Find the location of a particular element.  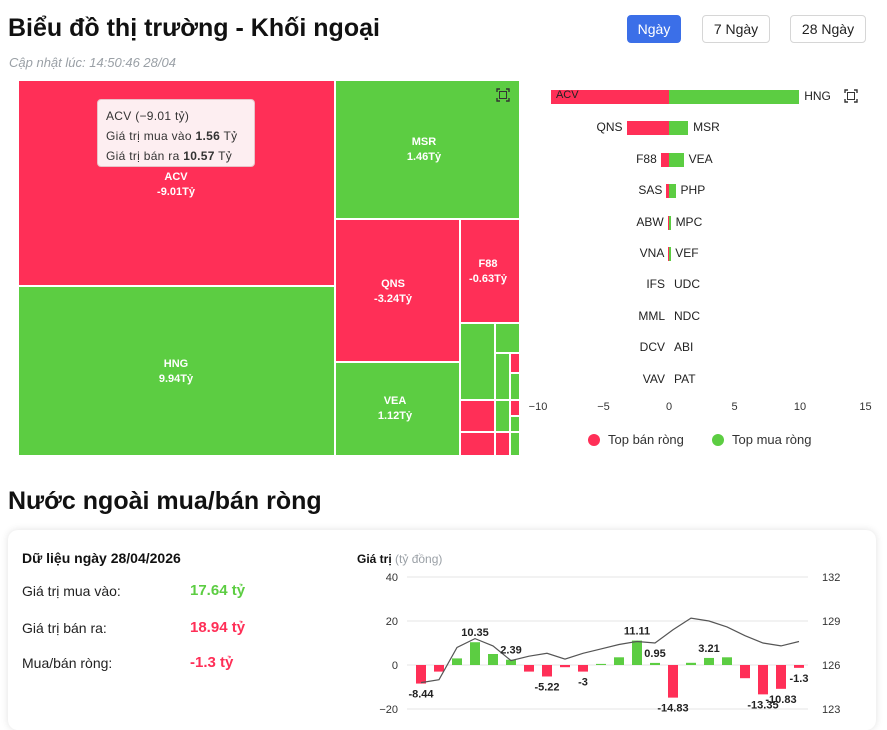

sell-bar-abw is located at coordinates (668, 222).